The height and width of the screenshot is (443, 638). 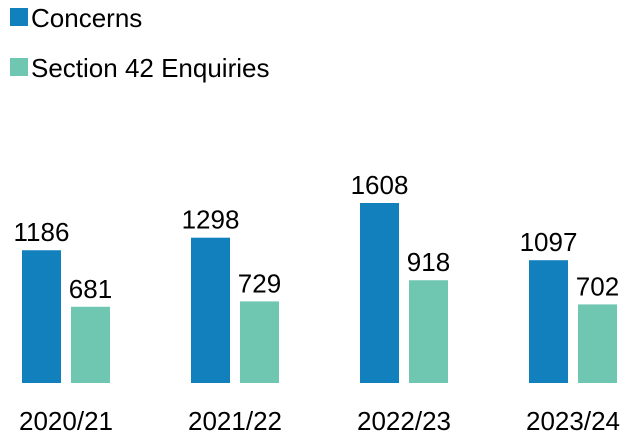 What do you see at coordinates (549, 242) in the screenshot?
I see `value-label: 1097` at bounding box center [549, 242].